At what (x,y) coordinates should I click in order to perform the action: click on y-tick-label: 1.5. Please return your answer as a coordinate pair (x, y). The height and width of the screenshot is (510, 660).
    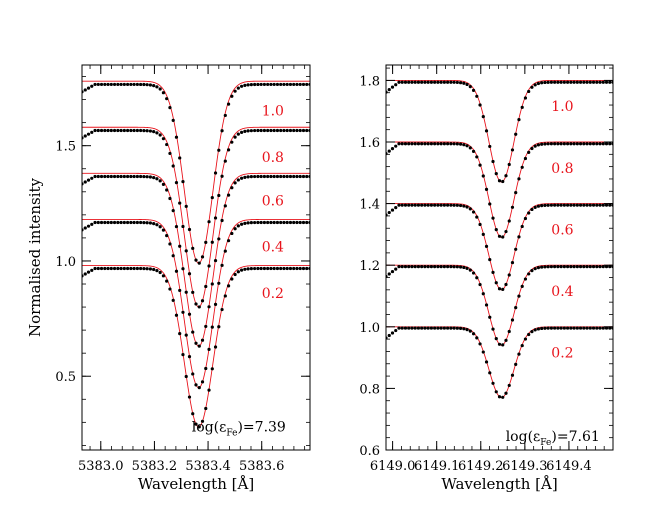
    Looking at the image, I should click on (65, 147).